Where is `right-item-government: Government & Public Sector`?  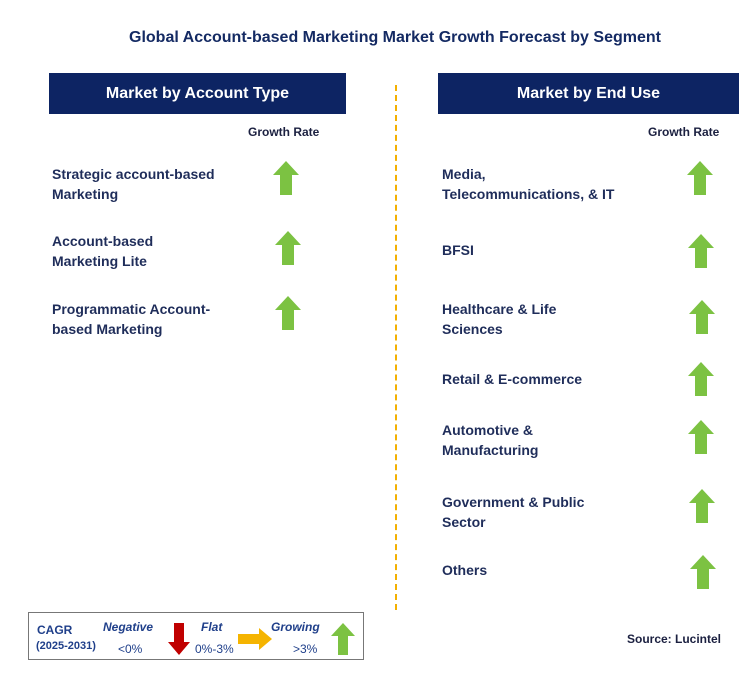
right-item-government: Government & Public Sector is located at coordinates (513, 512).